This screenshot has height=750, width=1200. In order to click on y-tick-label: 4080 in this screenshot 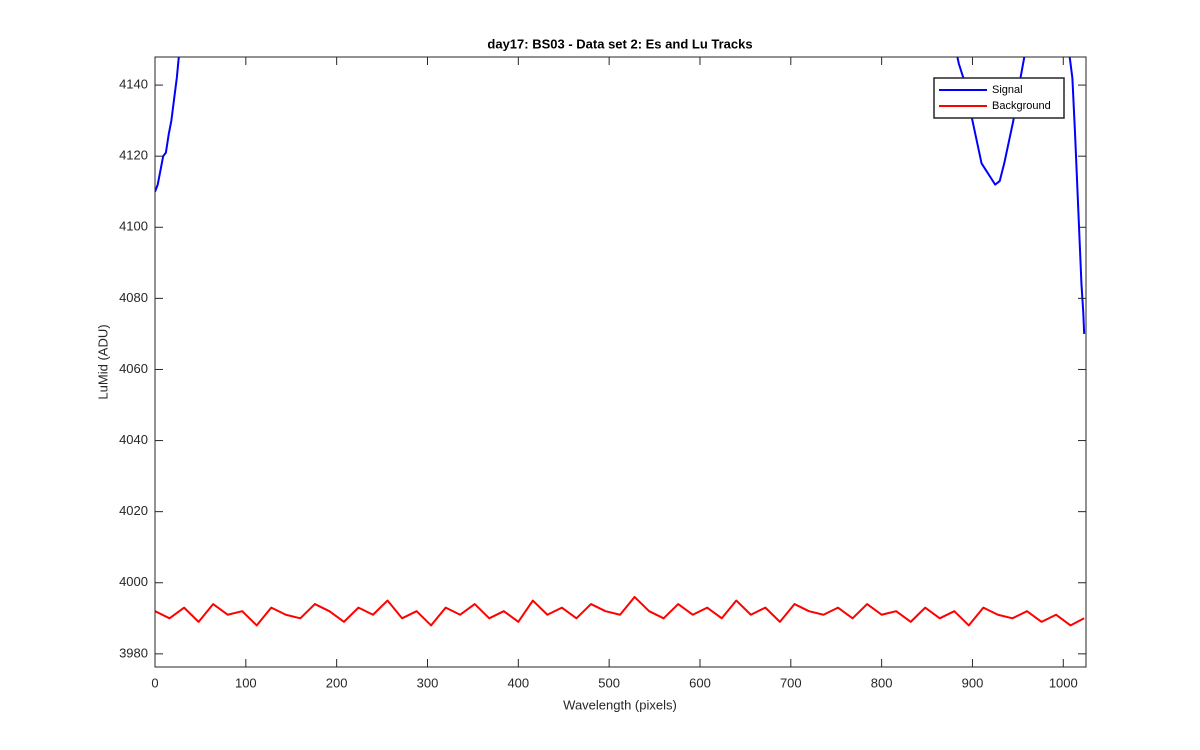, I will do `click(133, 297)`.